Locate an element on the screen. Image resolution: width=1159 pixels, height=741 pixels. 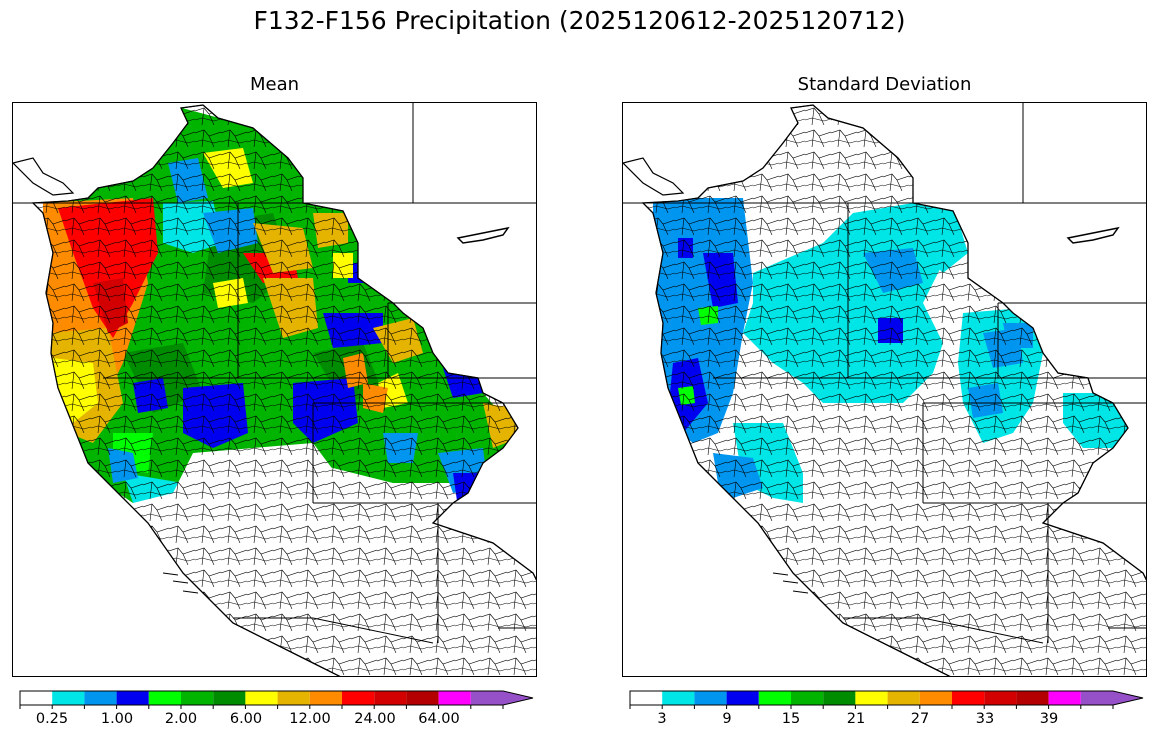
stddev-cbar-label: 15 is located at coordinates (791, 719).